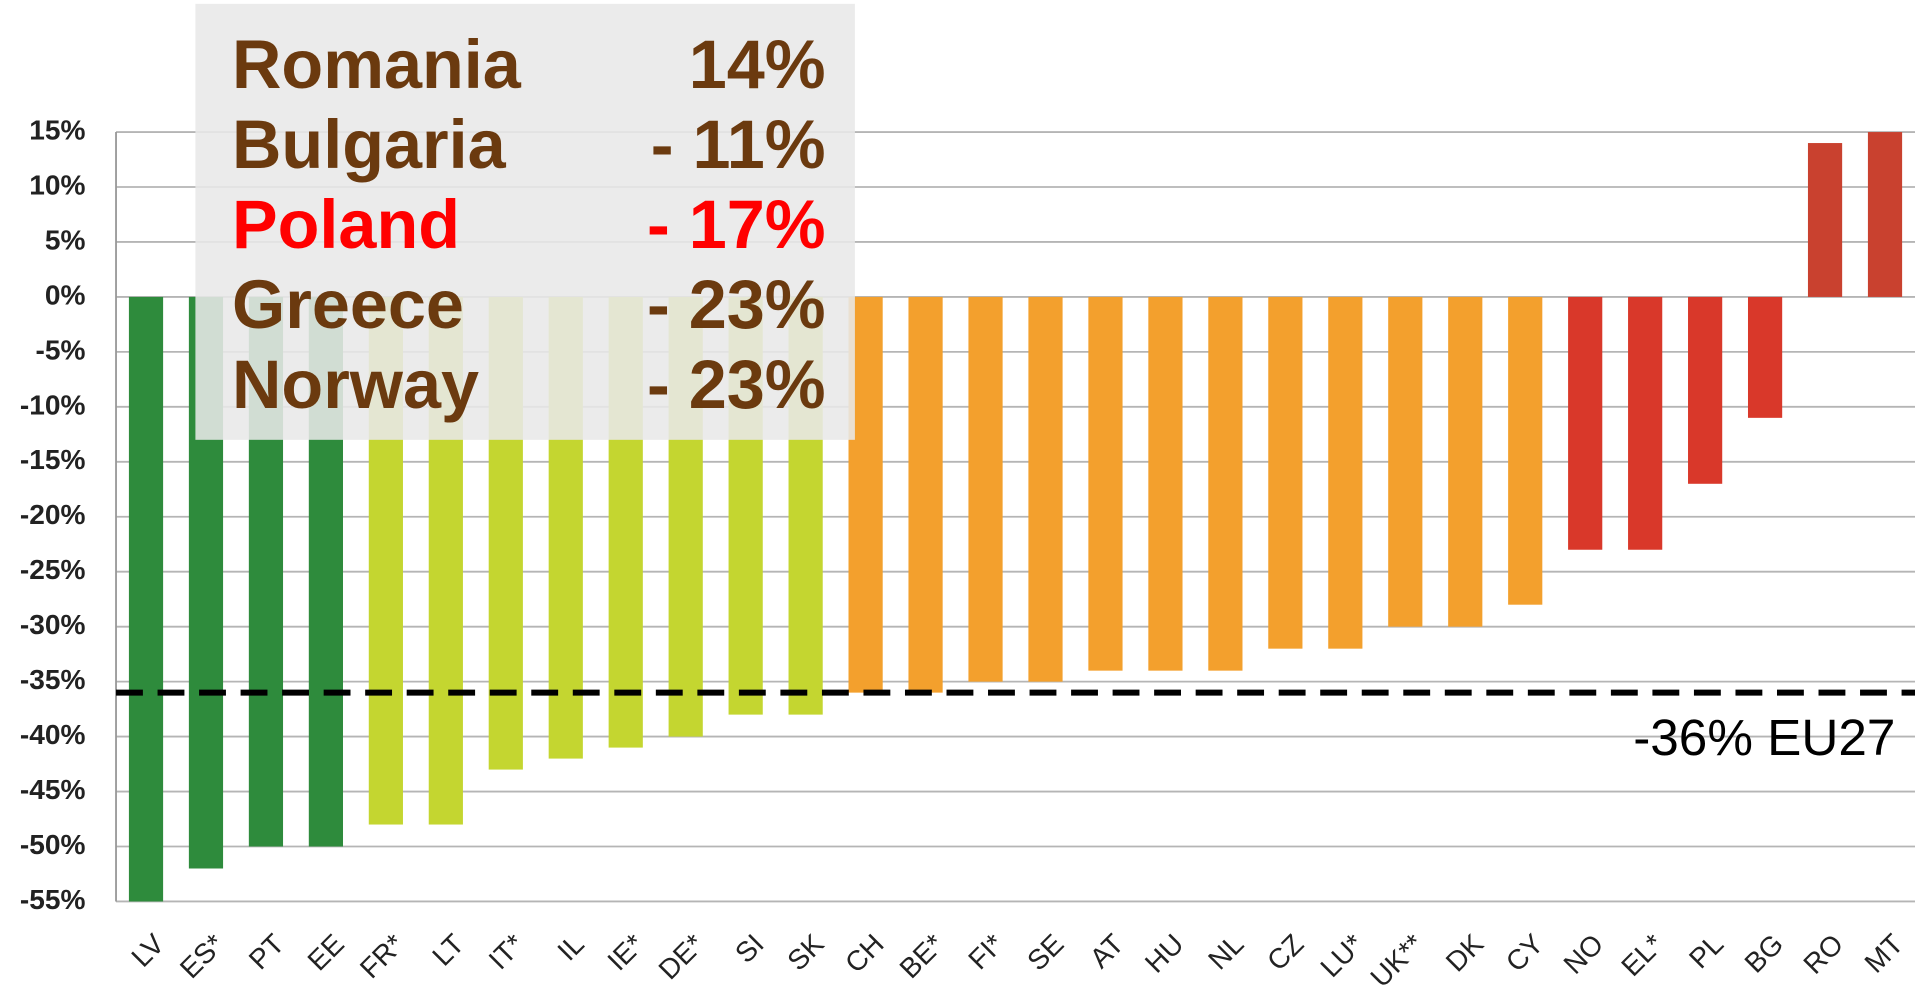  What do you see at coordinates (1396, 960) in the screenshot?
I see `x-tick-label: UK**` at bounding box center [1396, 960].